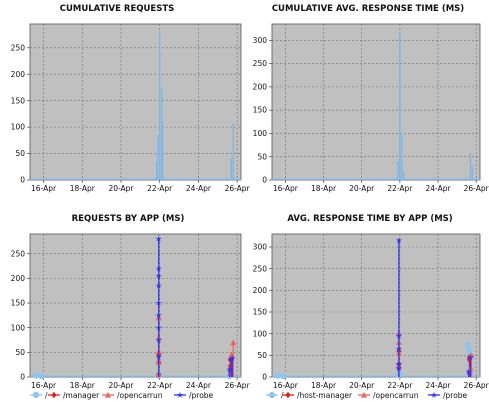 The image size is (489, 408). What do you see at coordinates (46, 395) in the screenshot?
I see `legend-label: /` at bounding box center [46, 395].